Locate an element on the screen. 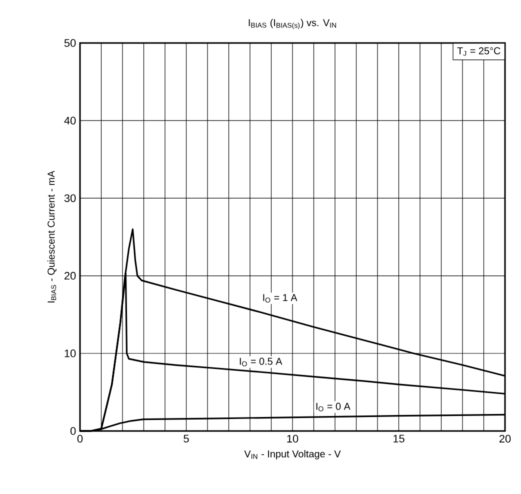 The image size is (521, 494). y-tick-label: 20 is located at coordinates (70, 276).